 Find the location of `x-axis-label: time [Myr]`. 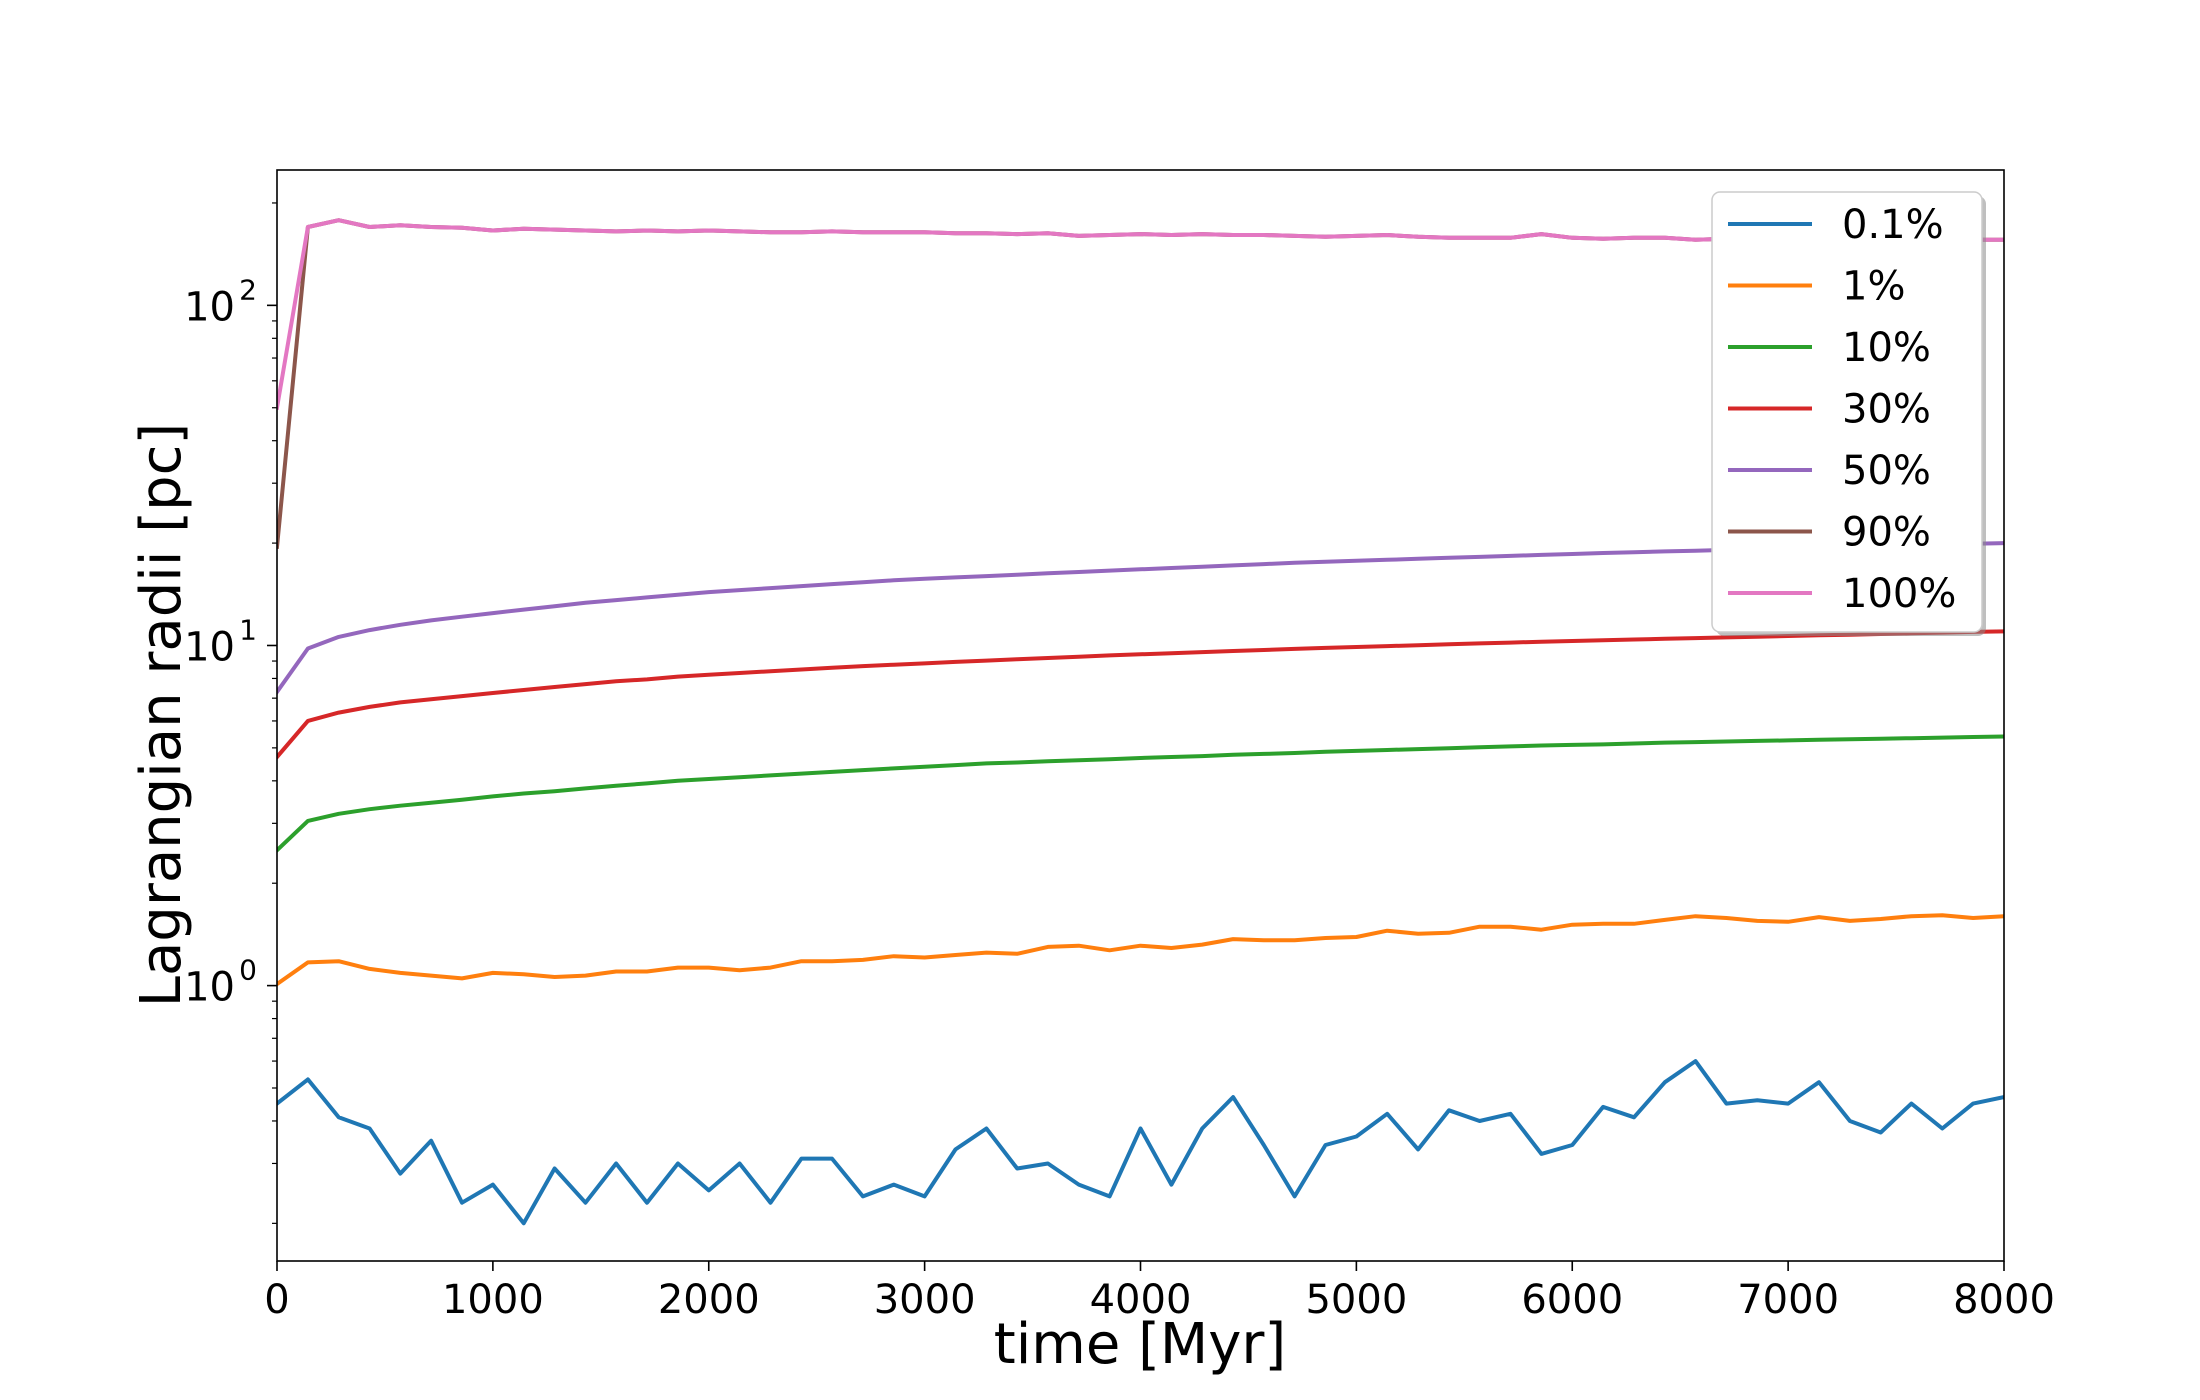

x-axis-label: time [Myr] is located at coordinates (1140, 1344).